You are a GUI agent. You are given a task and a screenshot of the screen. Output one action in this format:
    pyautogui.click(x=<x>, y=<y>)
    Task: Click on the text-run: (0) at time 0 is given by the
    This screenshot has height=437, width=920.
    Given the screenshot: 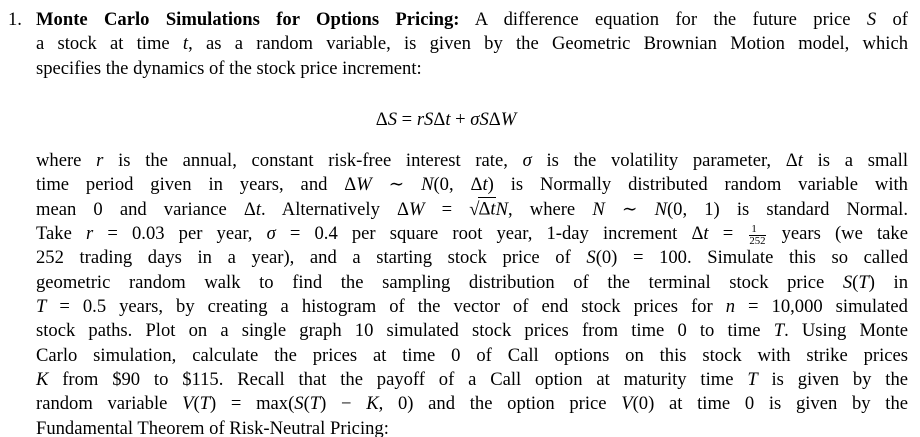 What is the action you would take?
    pyautogui.click(x=770, y=404)
    